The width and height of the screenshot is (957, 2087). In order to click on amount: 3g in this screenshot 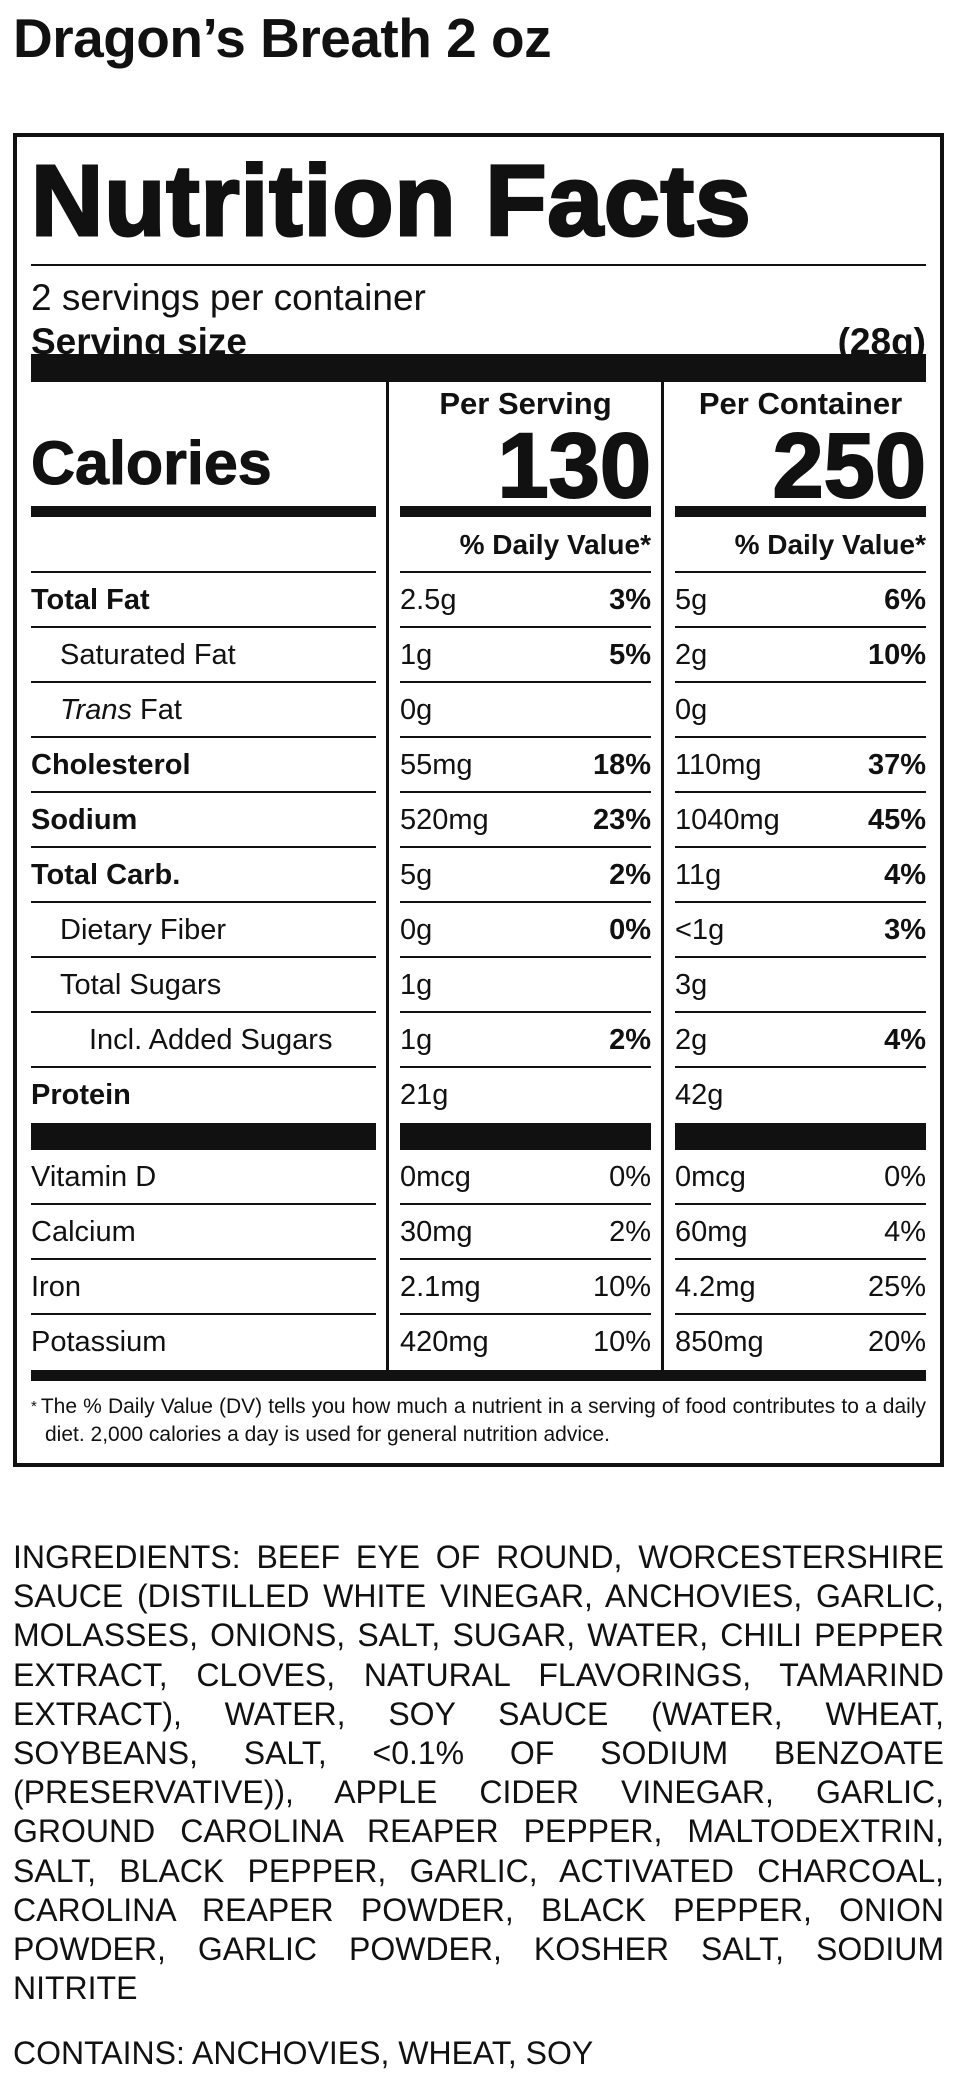, I will do `click(691, 985)`.